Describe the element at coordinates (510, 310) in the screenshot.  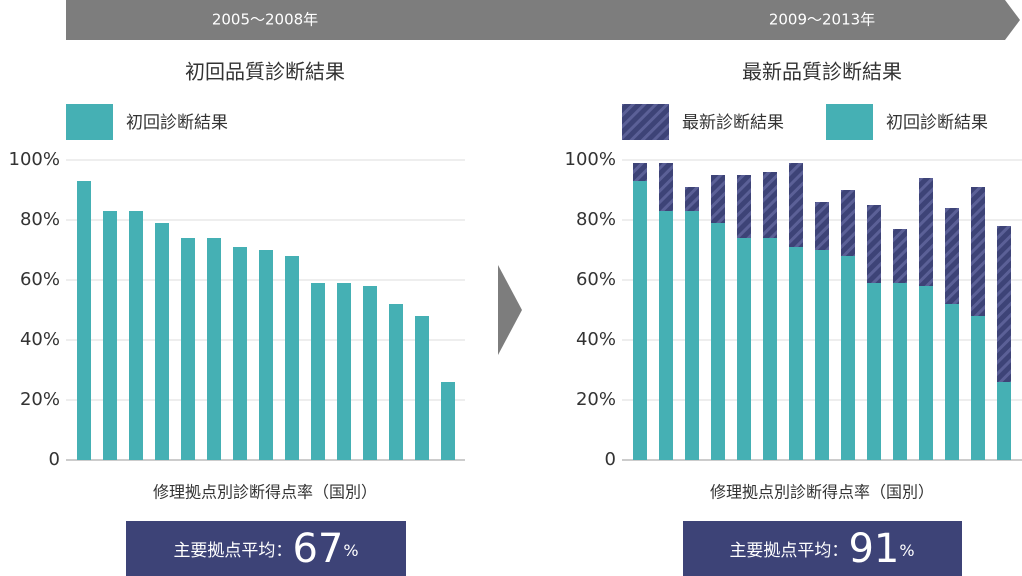
I see `transition-arrow` at that location.